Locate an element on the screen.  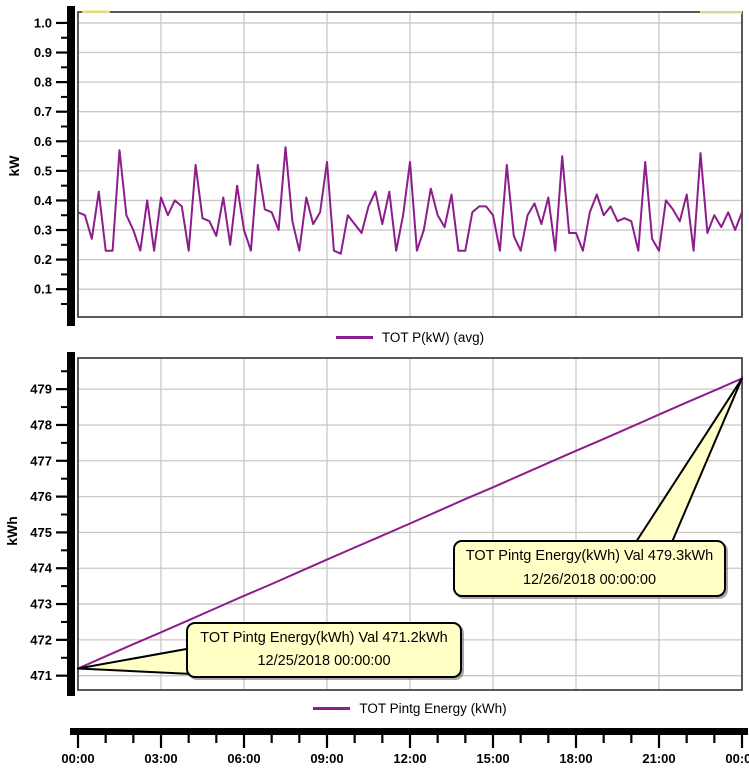
x-tick-label: 15:00 is located at coordinates (492, 758).